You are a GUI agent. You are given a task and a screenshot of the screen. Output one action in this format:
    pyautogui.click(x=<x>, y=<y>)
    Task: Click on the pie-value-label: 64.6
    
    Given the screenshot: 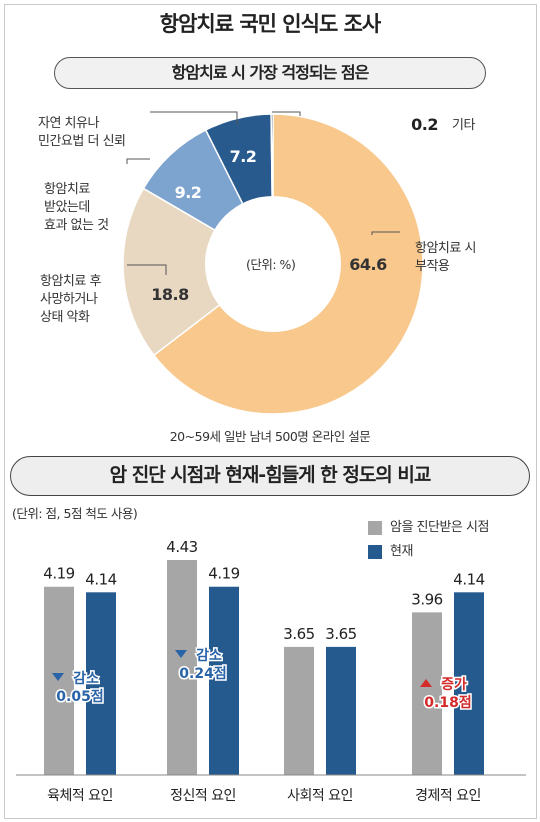 What is the action you would take?
    pyautogui.click(x=368, y=264)
    